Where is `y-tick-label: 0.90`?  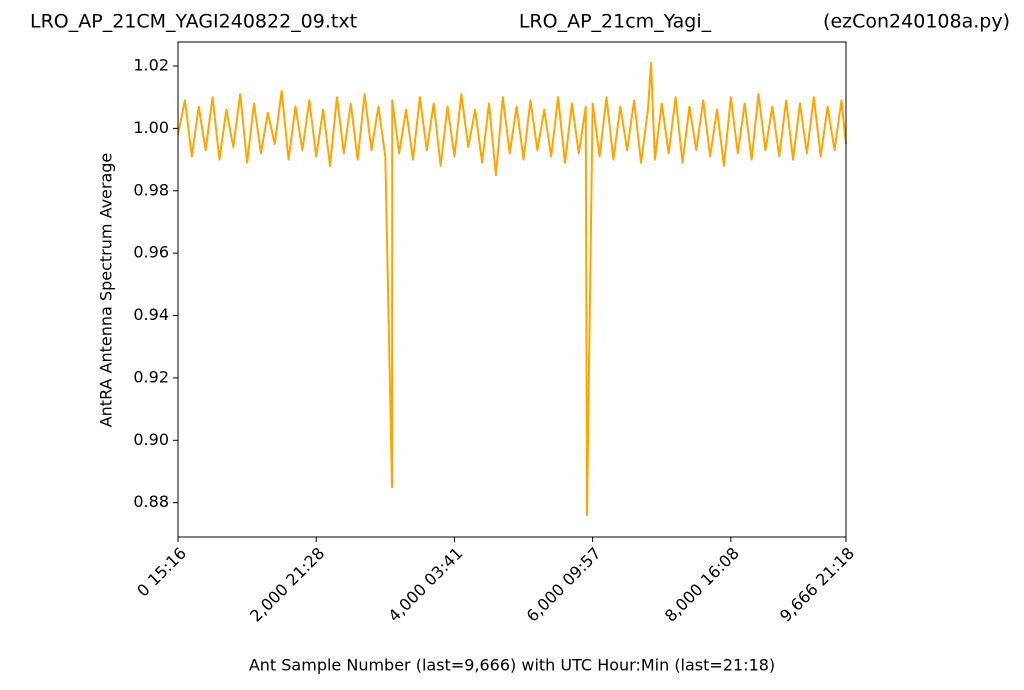
y-tick-label: 0.90 is located at coordinates (151, 439).